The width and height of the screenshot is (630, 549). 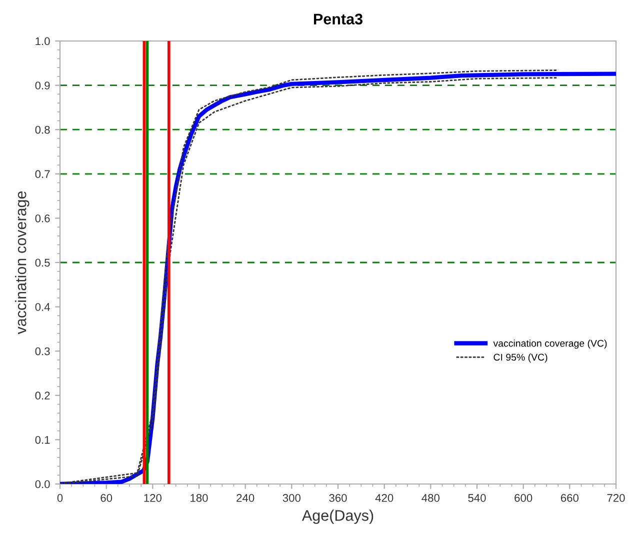 What do you see at coordinates (477, 498) in the screenshot?
I see `x-tick-label: 540` at bounding box center [477, 498].